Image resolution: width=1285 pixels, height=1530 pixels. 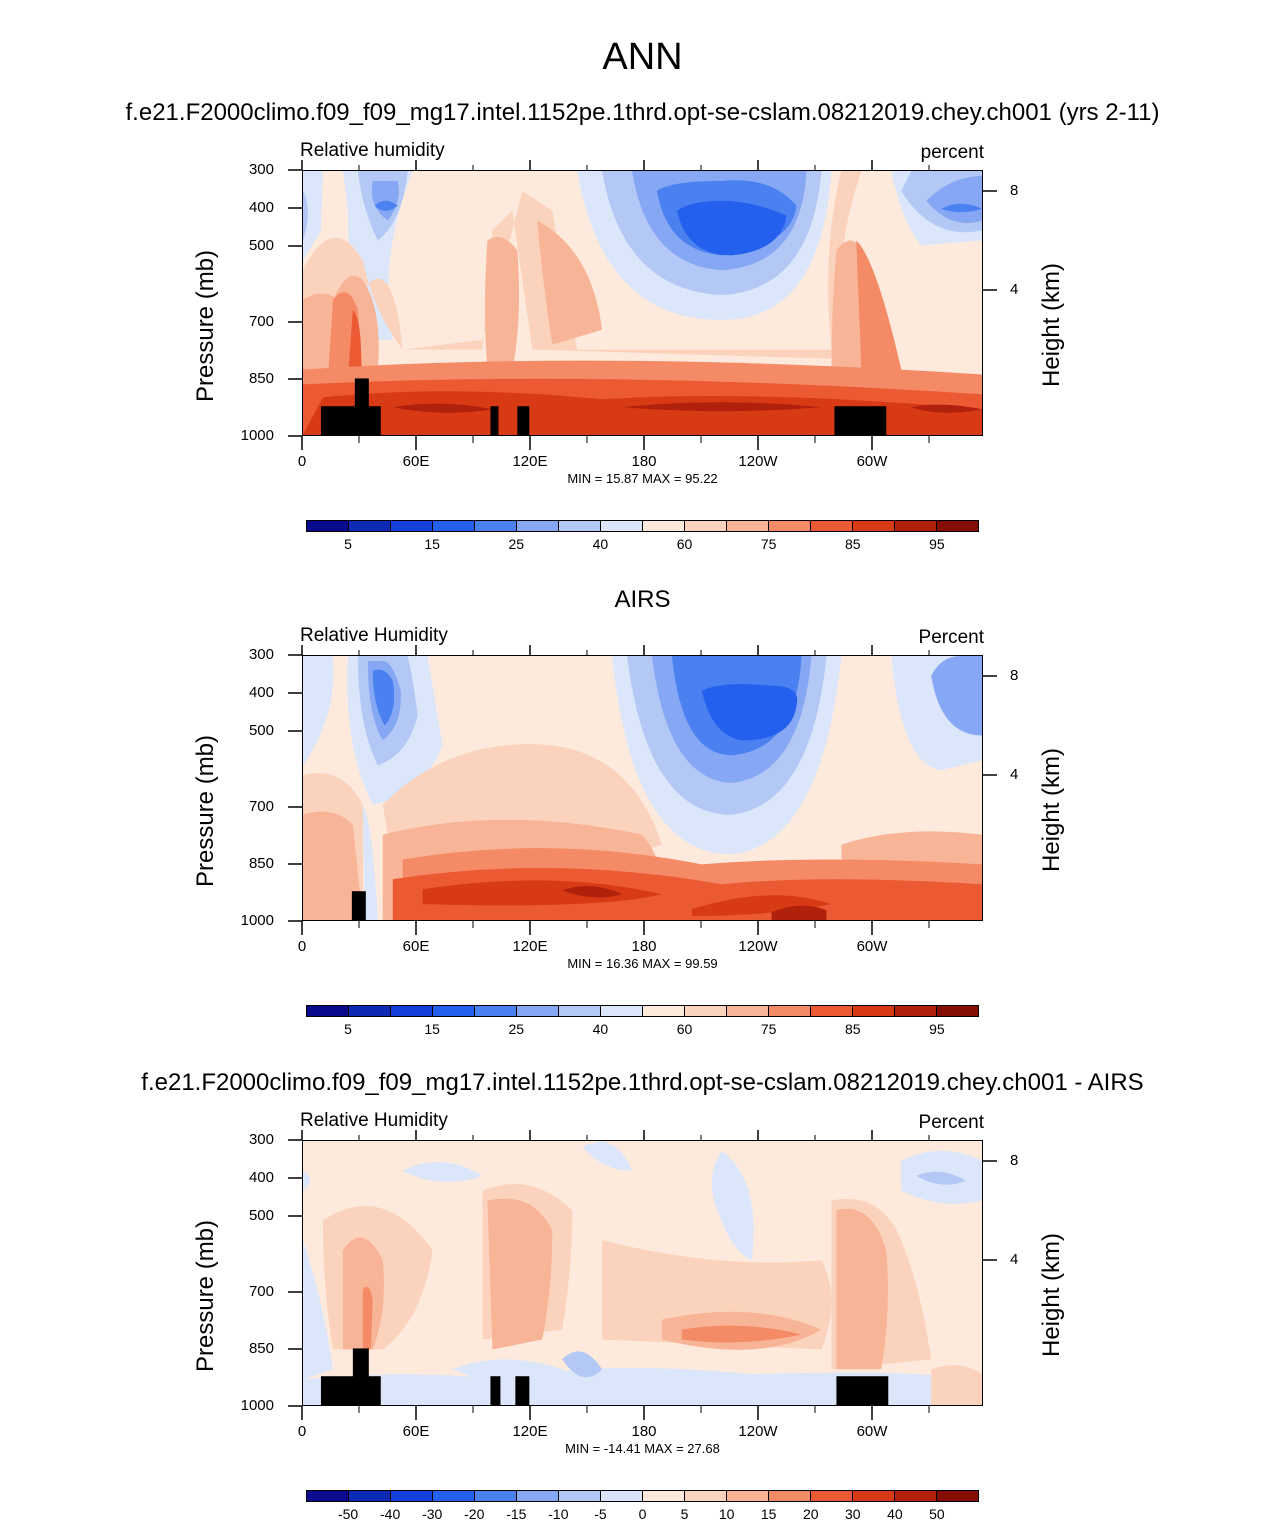 I want to click on right-axis-label: Height (km), so click(x=1051, y=809).